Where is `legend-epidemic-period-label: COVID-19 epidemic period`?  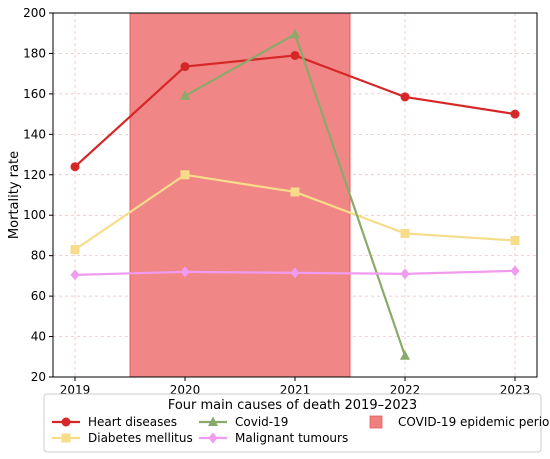
legend-epidemic-period-label: COVID-19 epidemic period is located at coordinates (474, 422).